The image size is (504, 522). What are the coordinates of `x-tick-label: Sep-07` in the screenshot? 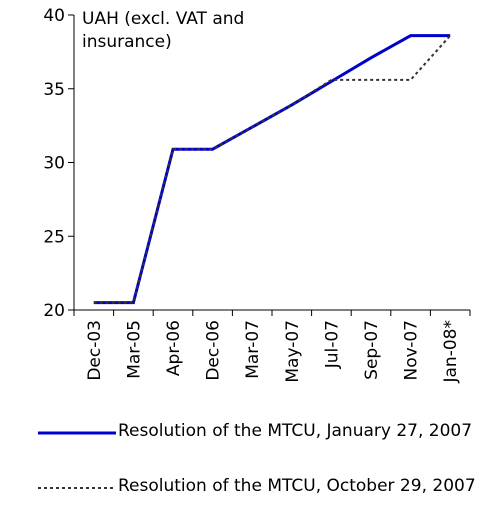 It's located at (372, 350).